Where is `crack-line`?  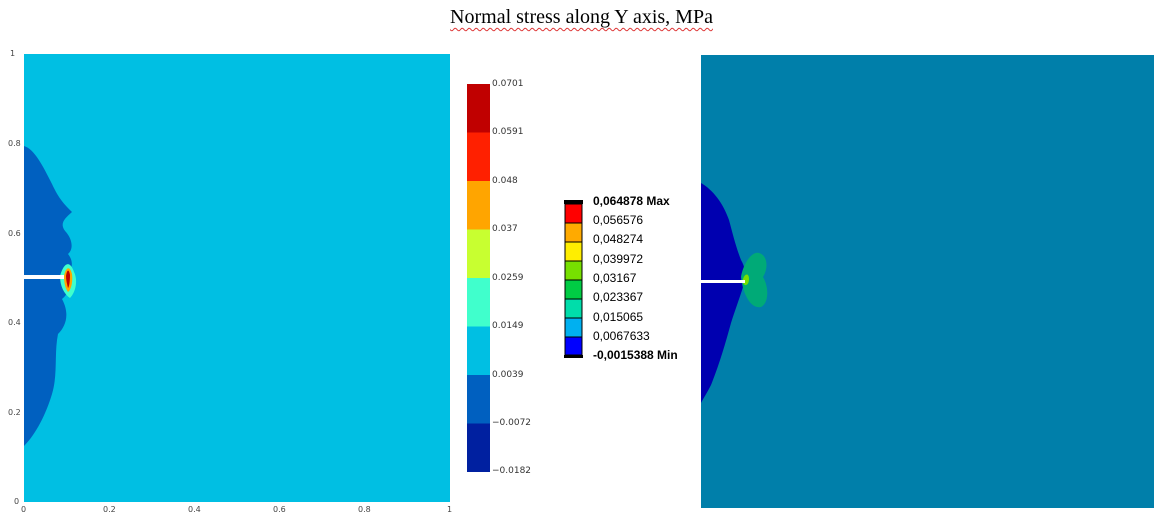 crack-line is located at coordinates (44, 277).